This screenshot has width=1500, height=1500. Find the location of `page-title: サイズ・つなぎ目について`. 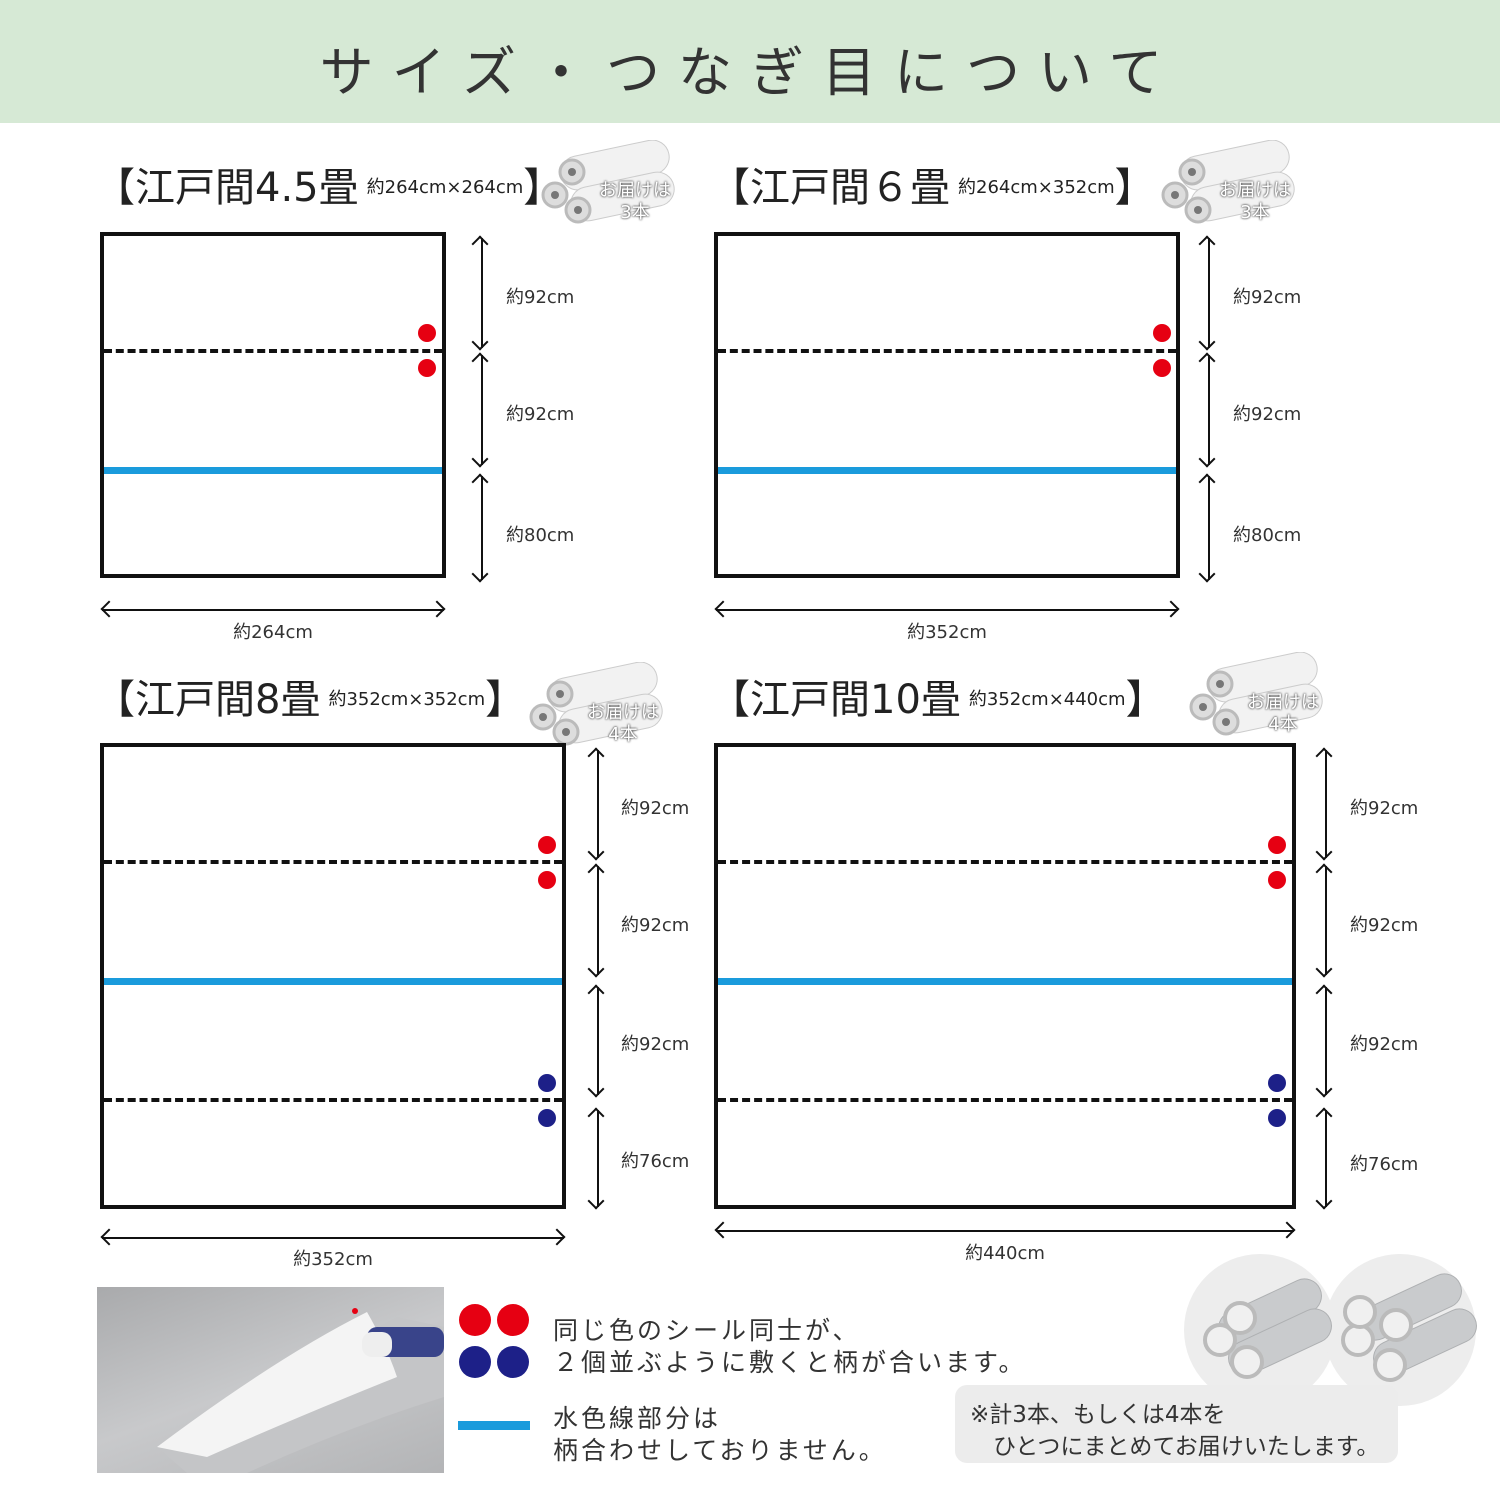

page-title: サイズ・つなぎ目について is located at coordinates (750, 72).